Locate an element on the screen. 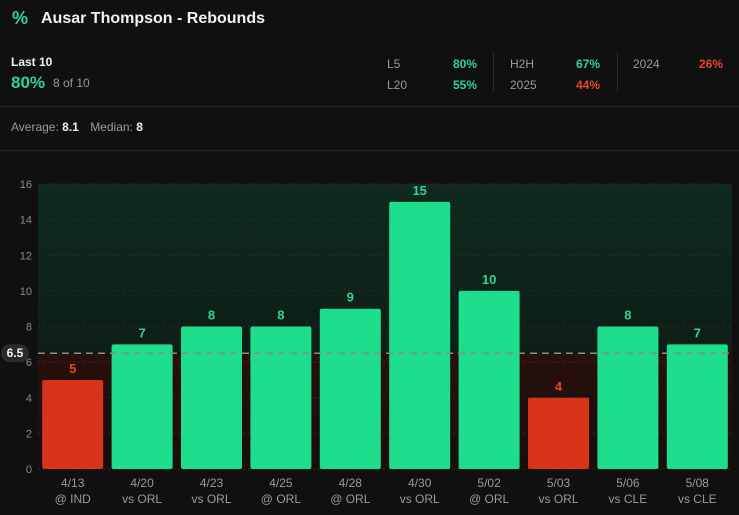 The height and width of the screenshot is (515, 739). stat-label-l20: L20 is located at coordinates (397, 85).